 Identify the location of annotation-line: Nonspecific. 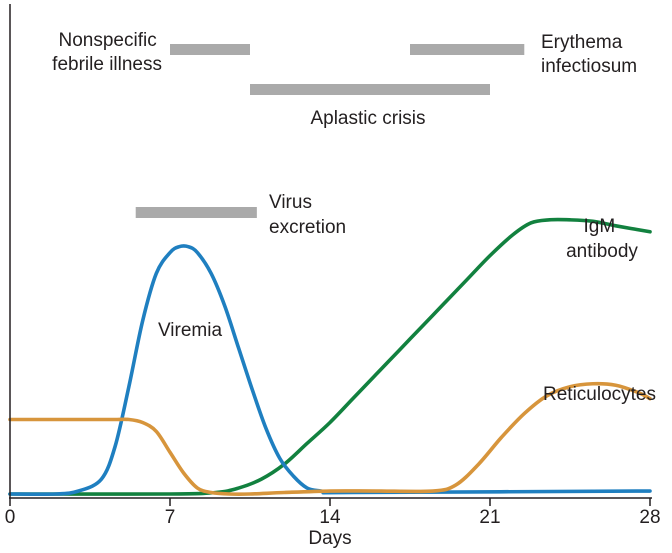
(108, 40).